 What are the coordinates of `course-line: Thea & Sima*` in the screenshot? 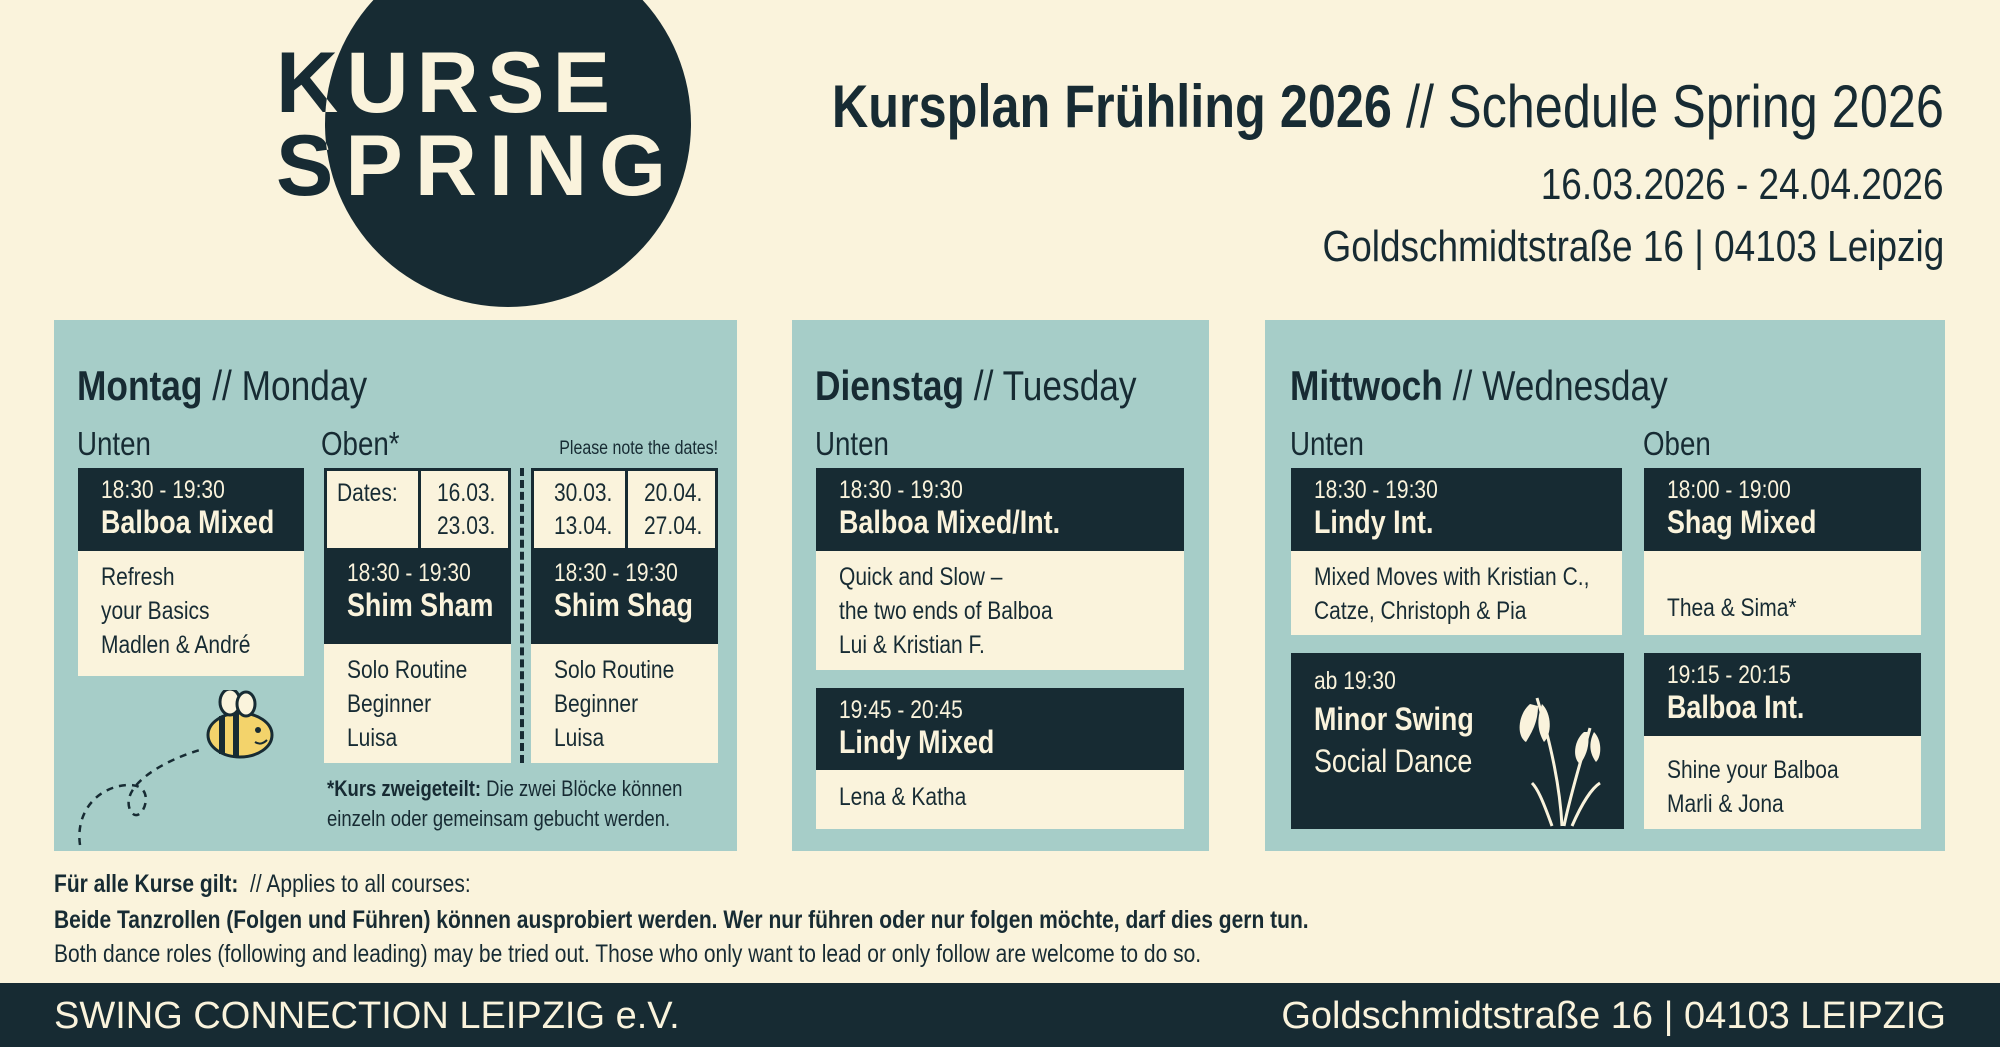 It's located at (1732, 608).